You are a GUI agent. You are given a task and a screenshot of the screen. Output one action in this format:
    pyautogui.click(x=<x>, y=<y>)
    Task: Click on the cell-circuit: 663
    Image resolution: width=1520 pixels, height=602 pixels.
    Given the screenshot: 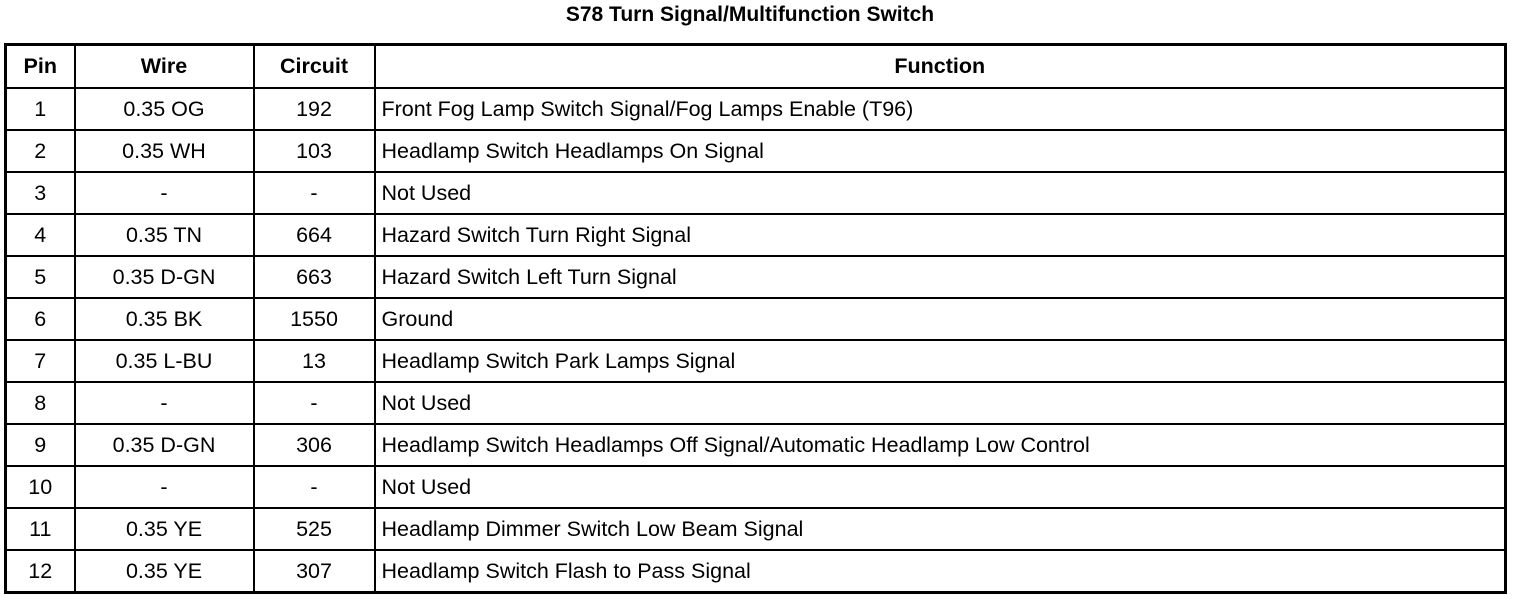 What is the action you would take?
    pyautogui.click(x=314, y=277)
    